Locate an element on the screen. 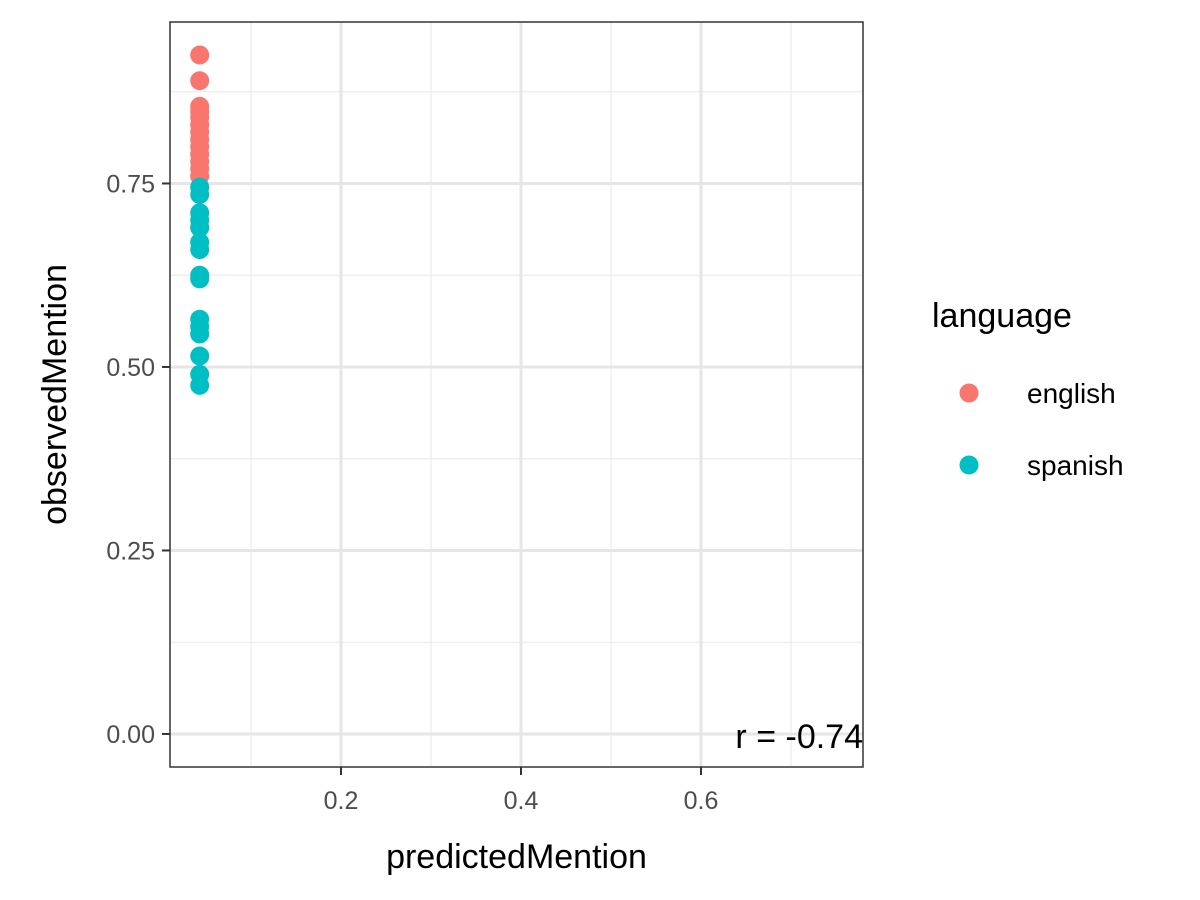  x-axis-title: predictedMention is located at coordinates (516, 857).